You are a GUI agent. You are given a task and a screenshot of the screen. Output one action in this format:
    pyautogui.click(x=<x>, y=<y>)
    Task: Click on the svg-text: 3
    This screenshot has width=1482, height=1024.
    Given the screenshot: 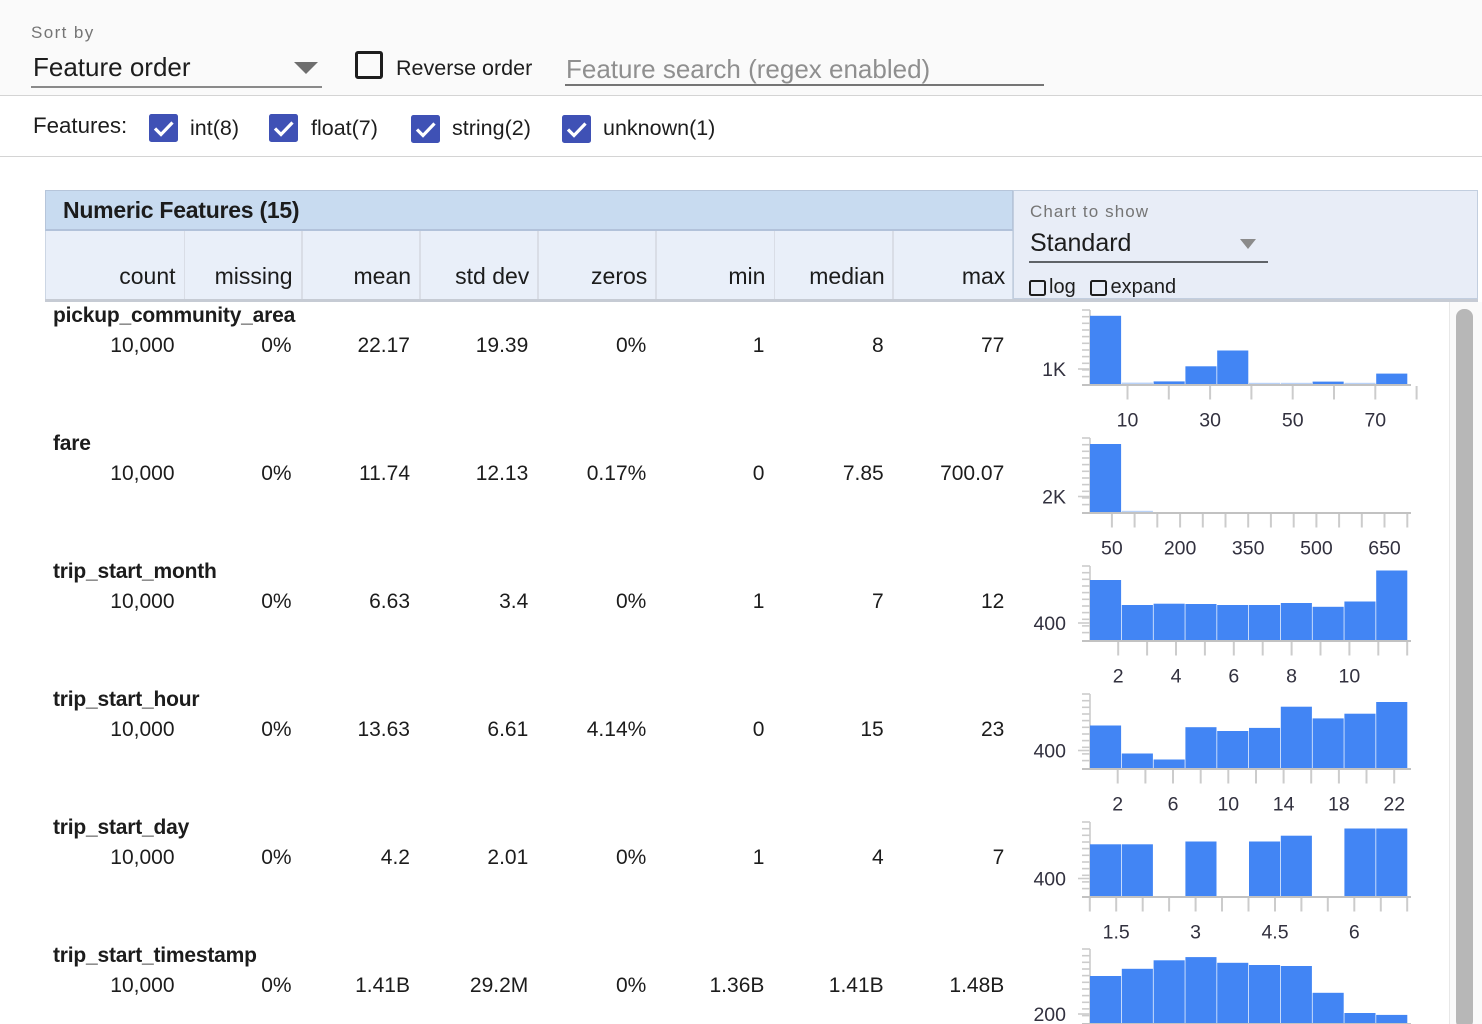 What is the action you would take?
    pyautogui.click(x=1195, y=933)
    